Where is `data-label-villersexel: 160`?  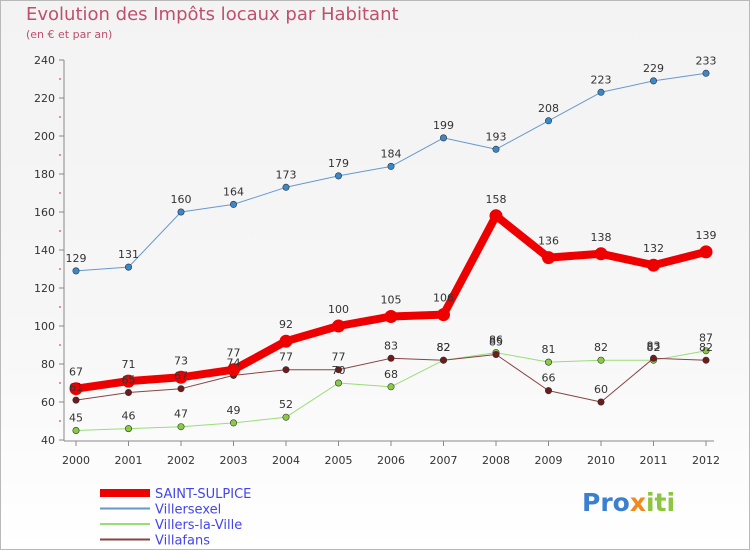 data-label-villersexel: 160 is located at coordinates (181, 199).